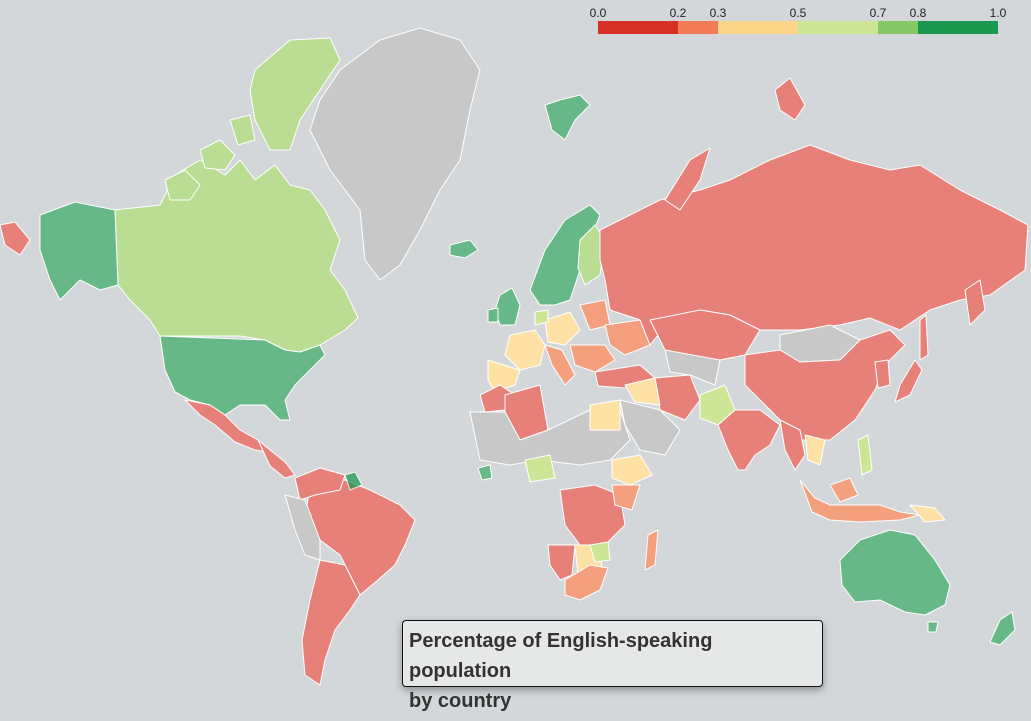 This screenshot has height=721, width=1031. Describe the element at coordinates (79, 251) in the screenshot. I see `country-usa-alaska` at that location.